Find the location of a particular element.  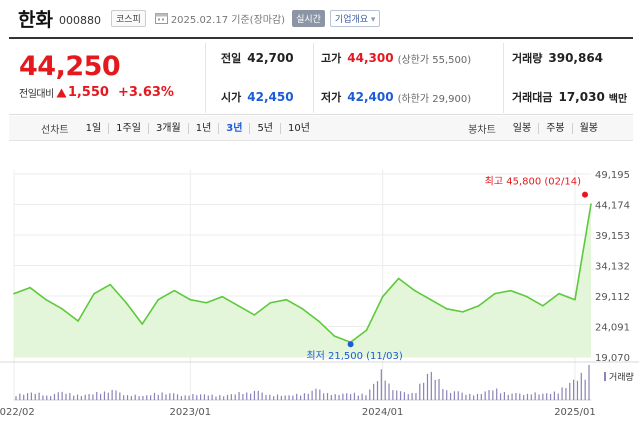

max-annotation: 최고 45,800 (02/14) is located at coordinates (533, 182).